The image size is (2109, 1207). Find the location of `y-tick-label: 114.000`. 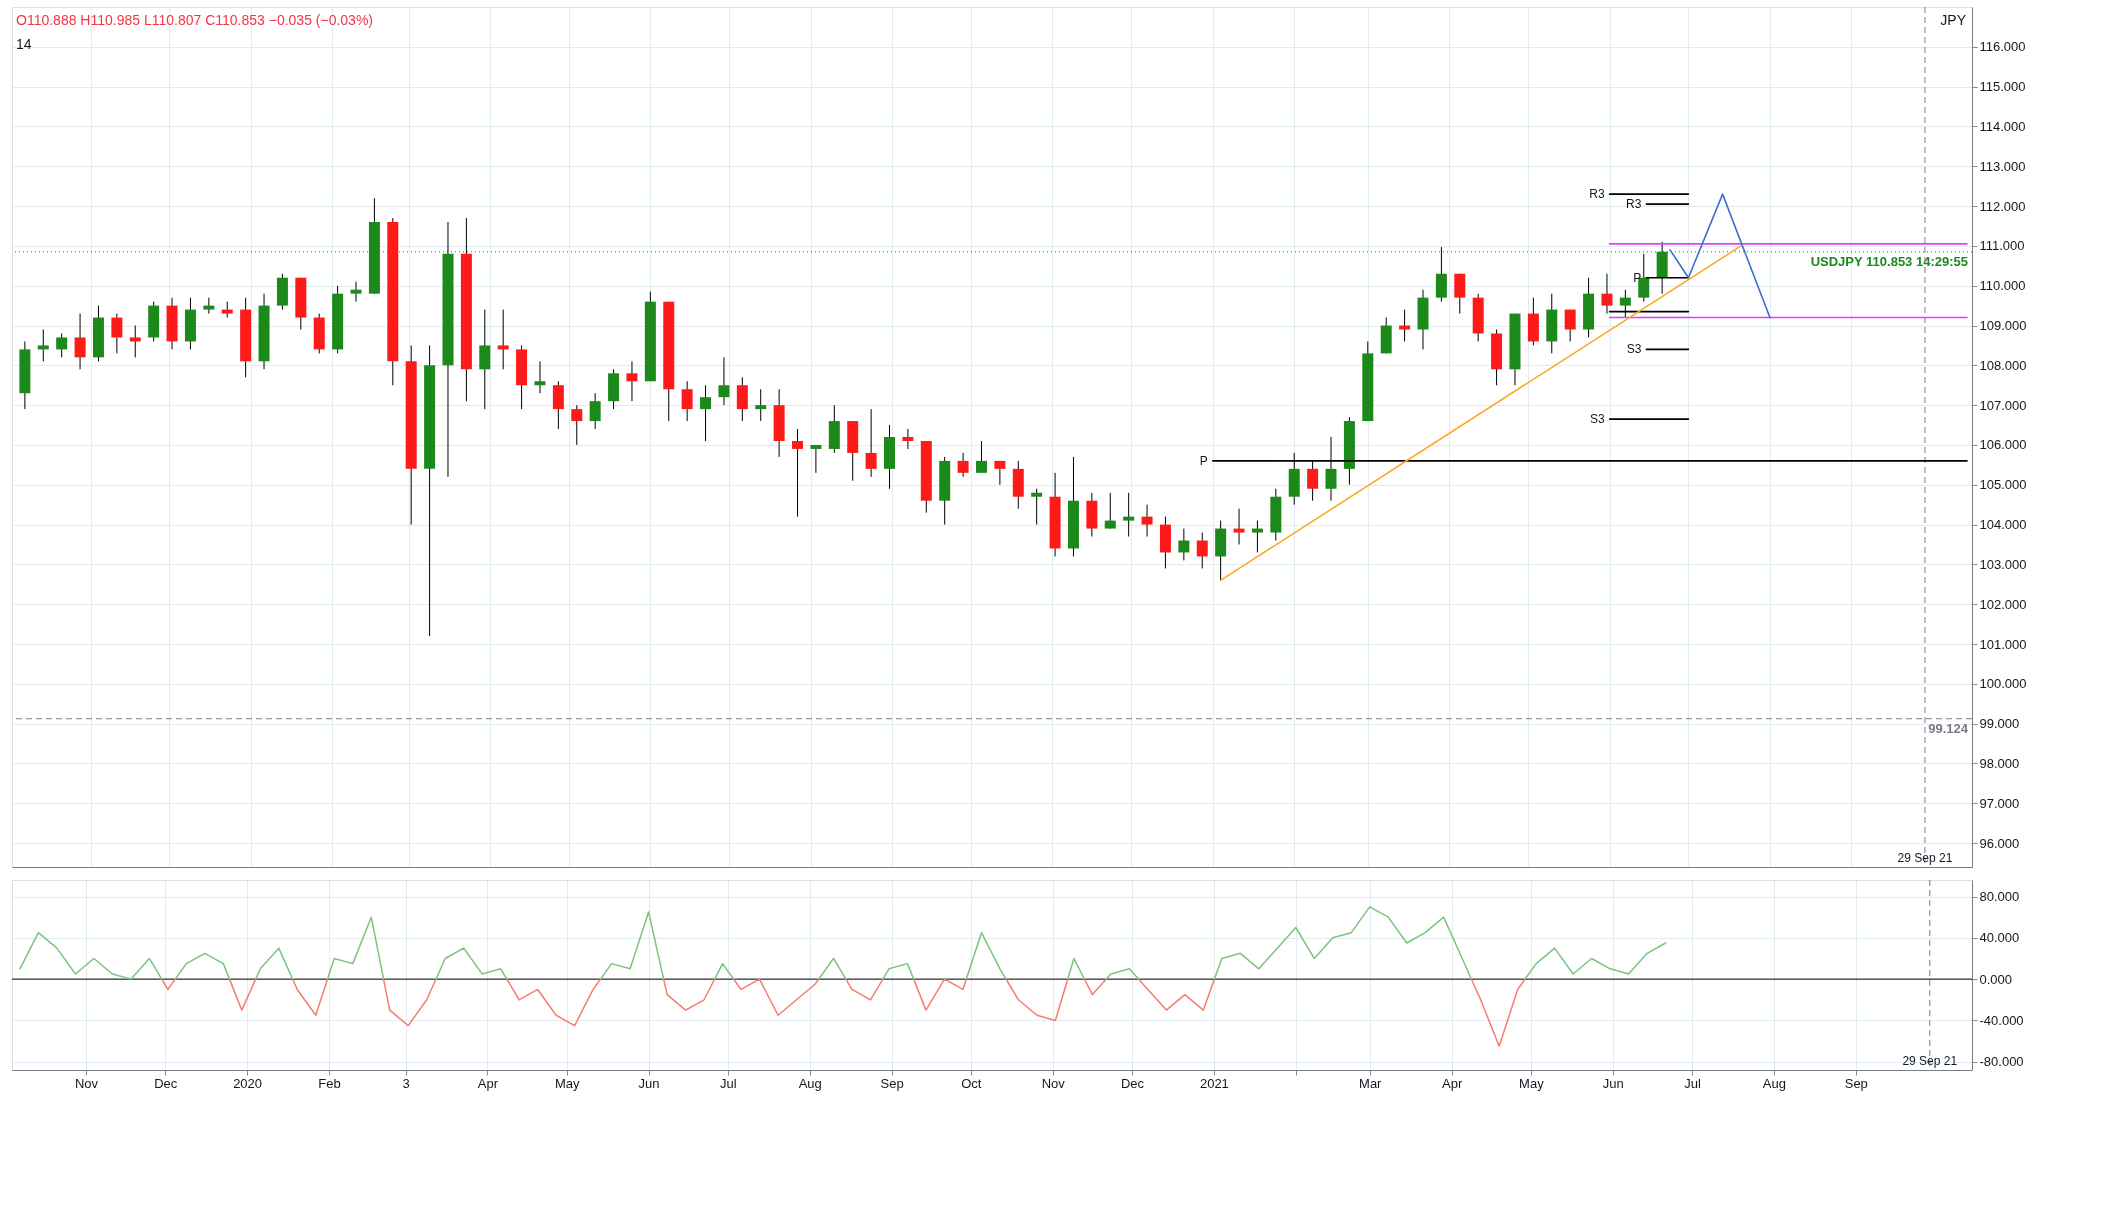

y-tick-label: 114.000 is located at coordinates (2002, 126).